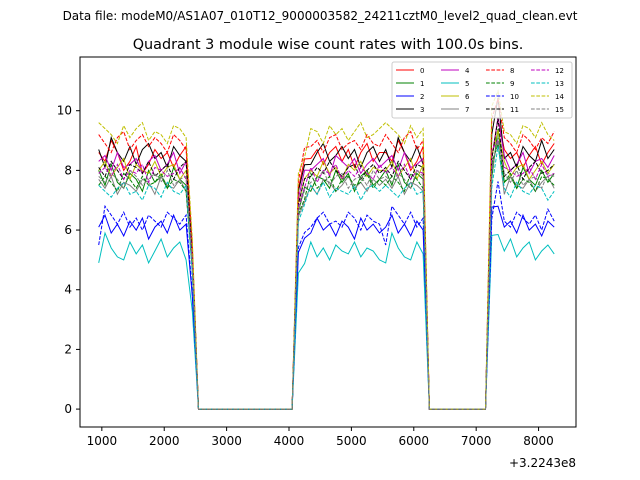 This screenshot has width=640, height=480. What do you see at coordinates (226, 441) in the screenshot?
I see `x-tick-label: 3000` at bounding box center [226, 441].